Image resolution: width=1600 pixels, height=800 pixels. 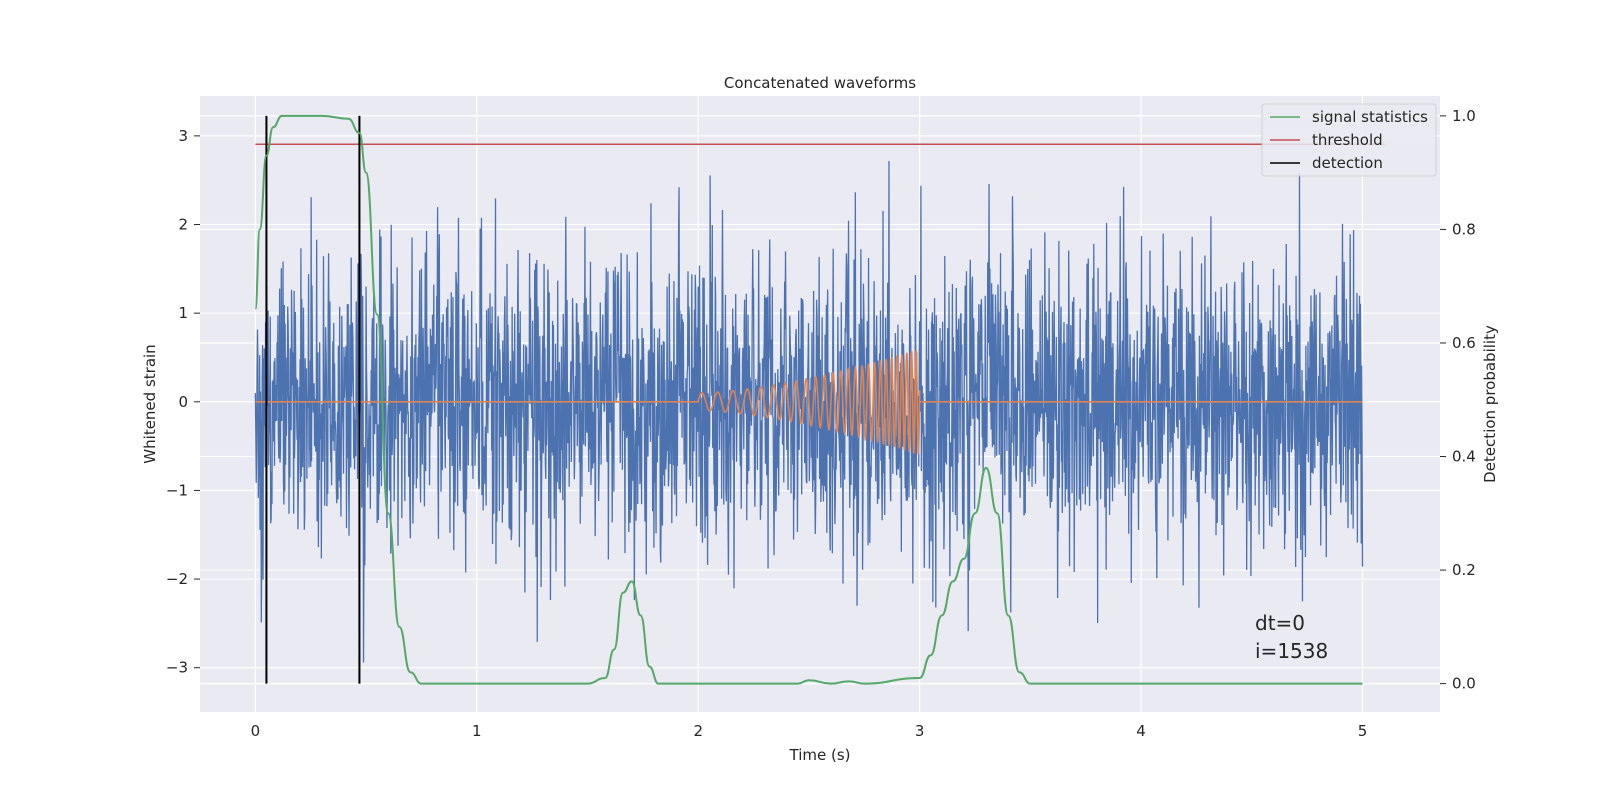 What do you see at coordinates (183, 313) in the screenshot?
I see `y-tick-label: 1` at bounding box center [183, 313].